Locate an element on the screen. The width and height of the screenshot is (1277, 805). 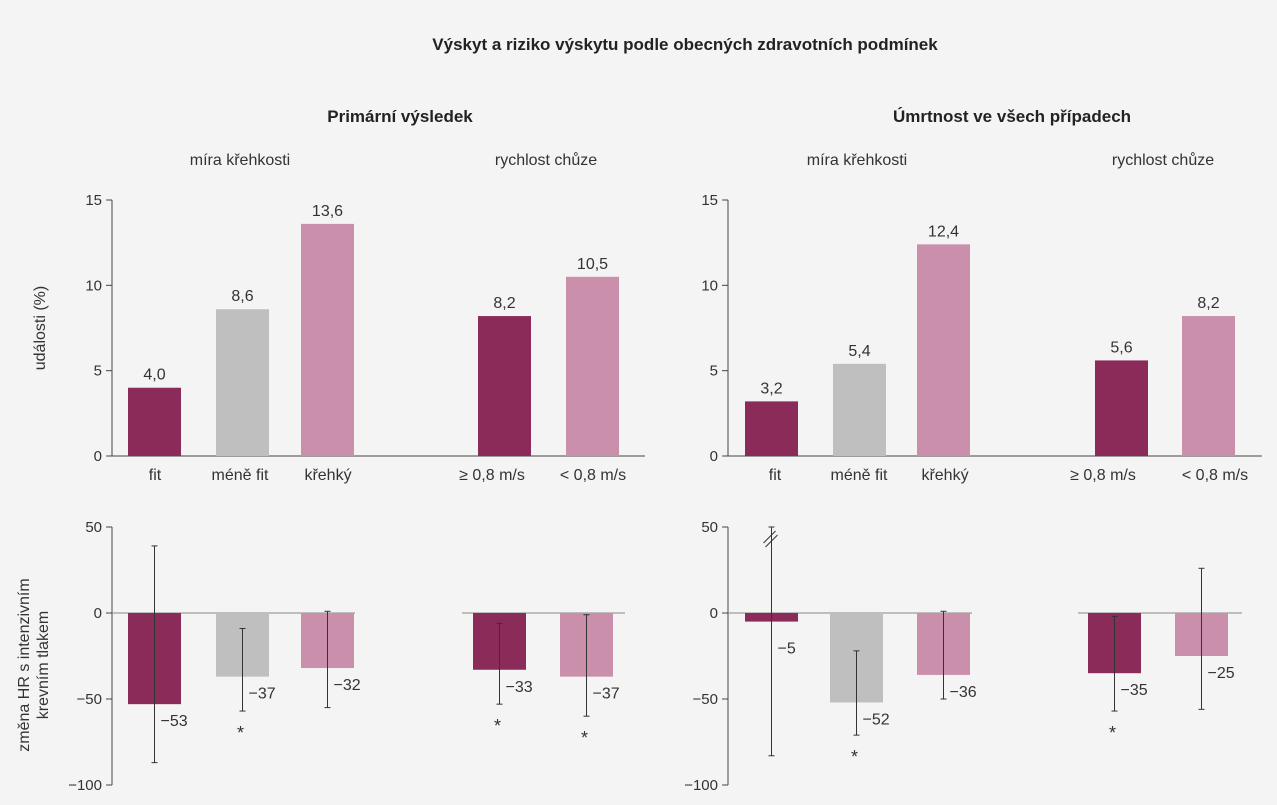
top-left-ylabel: události (%) is located at coordinates (40, 328).